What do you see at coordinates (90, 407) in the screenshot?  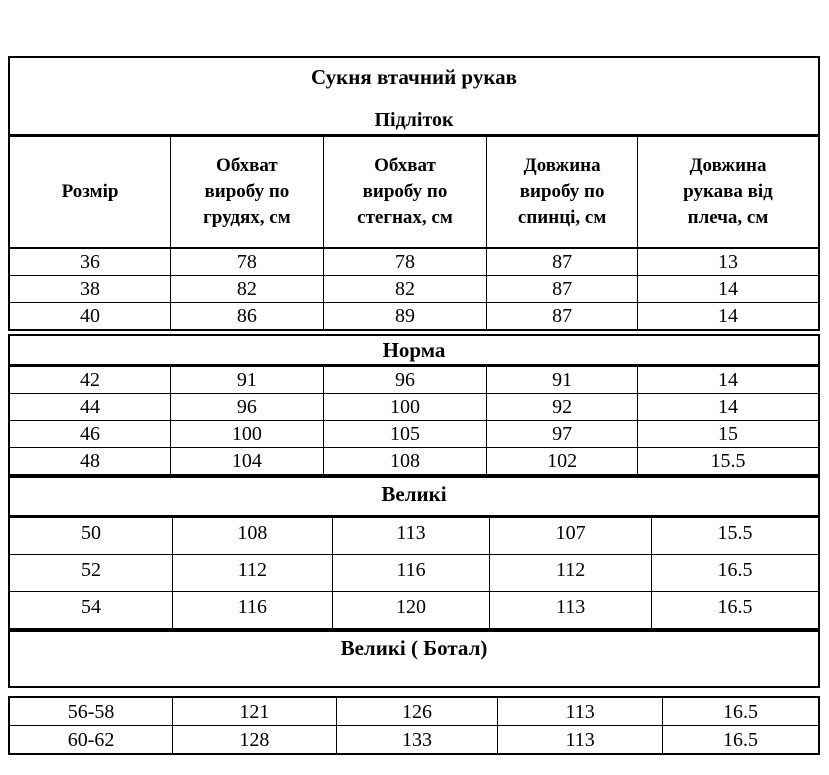 I see `table-cell: 44` at bounding box center [90, 407].